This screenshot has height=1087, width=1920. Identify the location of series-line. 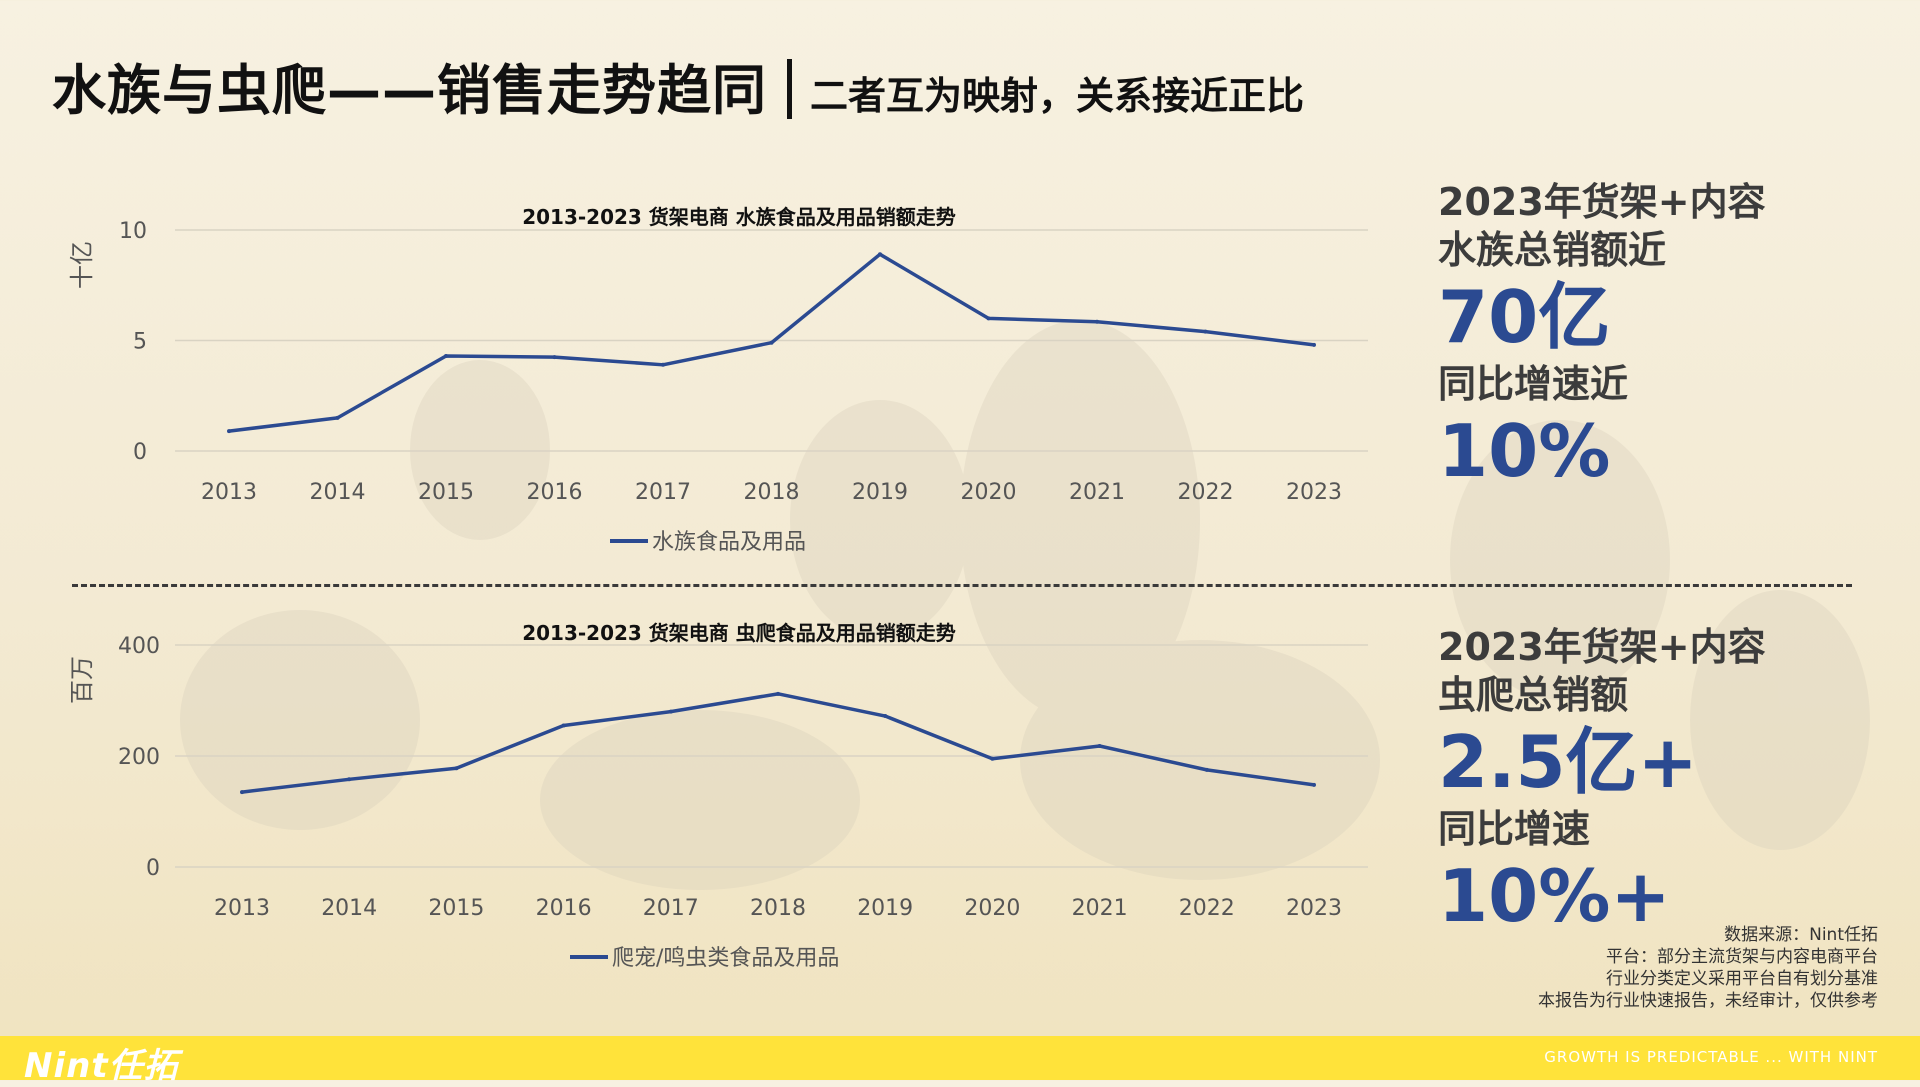
(778, 743).